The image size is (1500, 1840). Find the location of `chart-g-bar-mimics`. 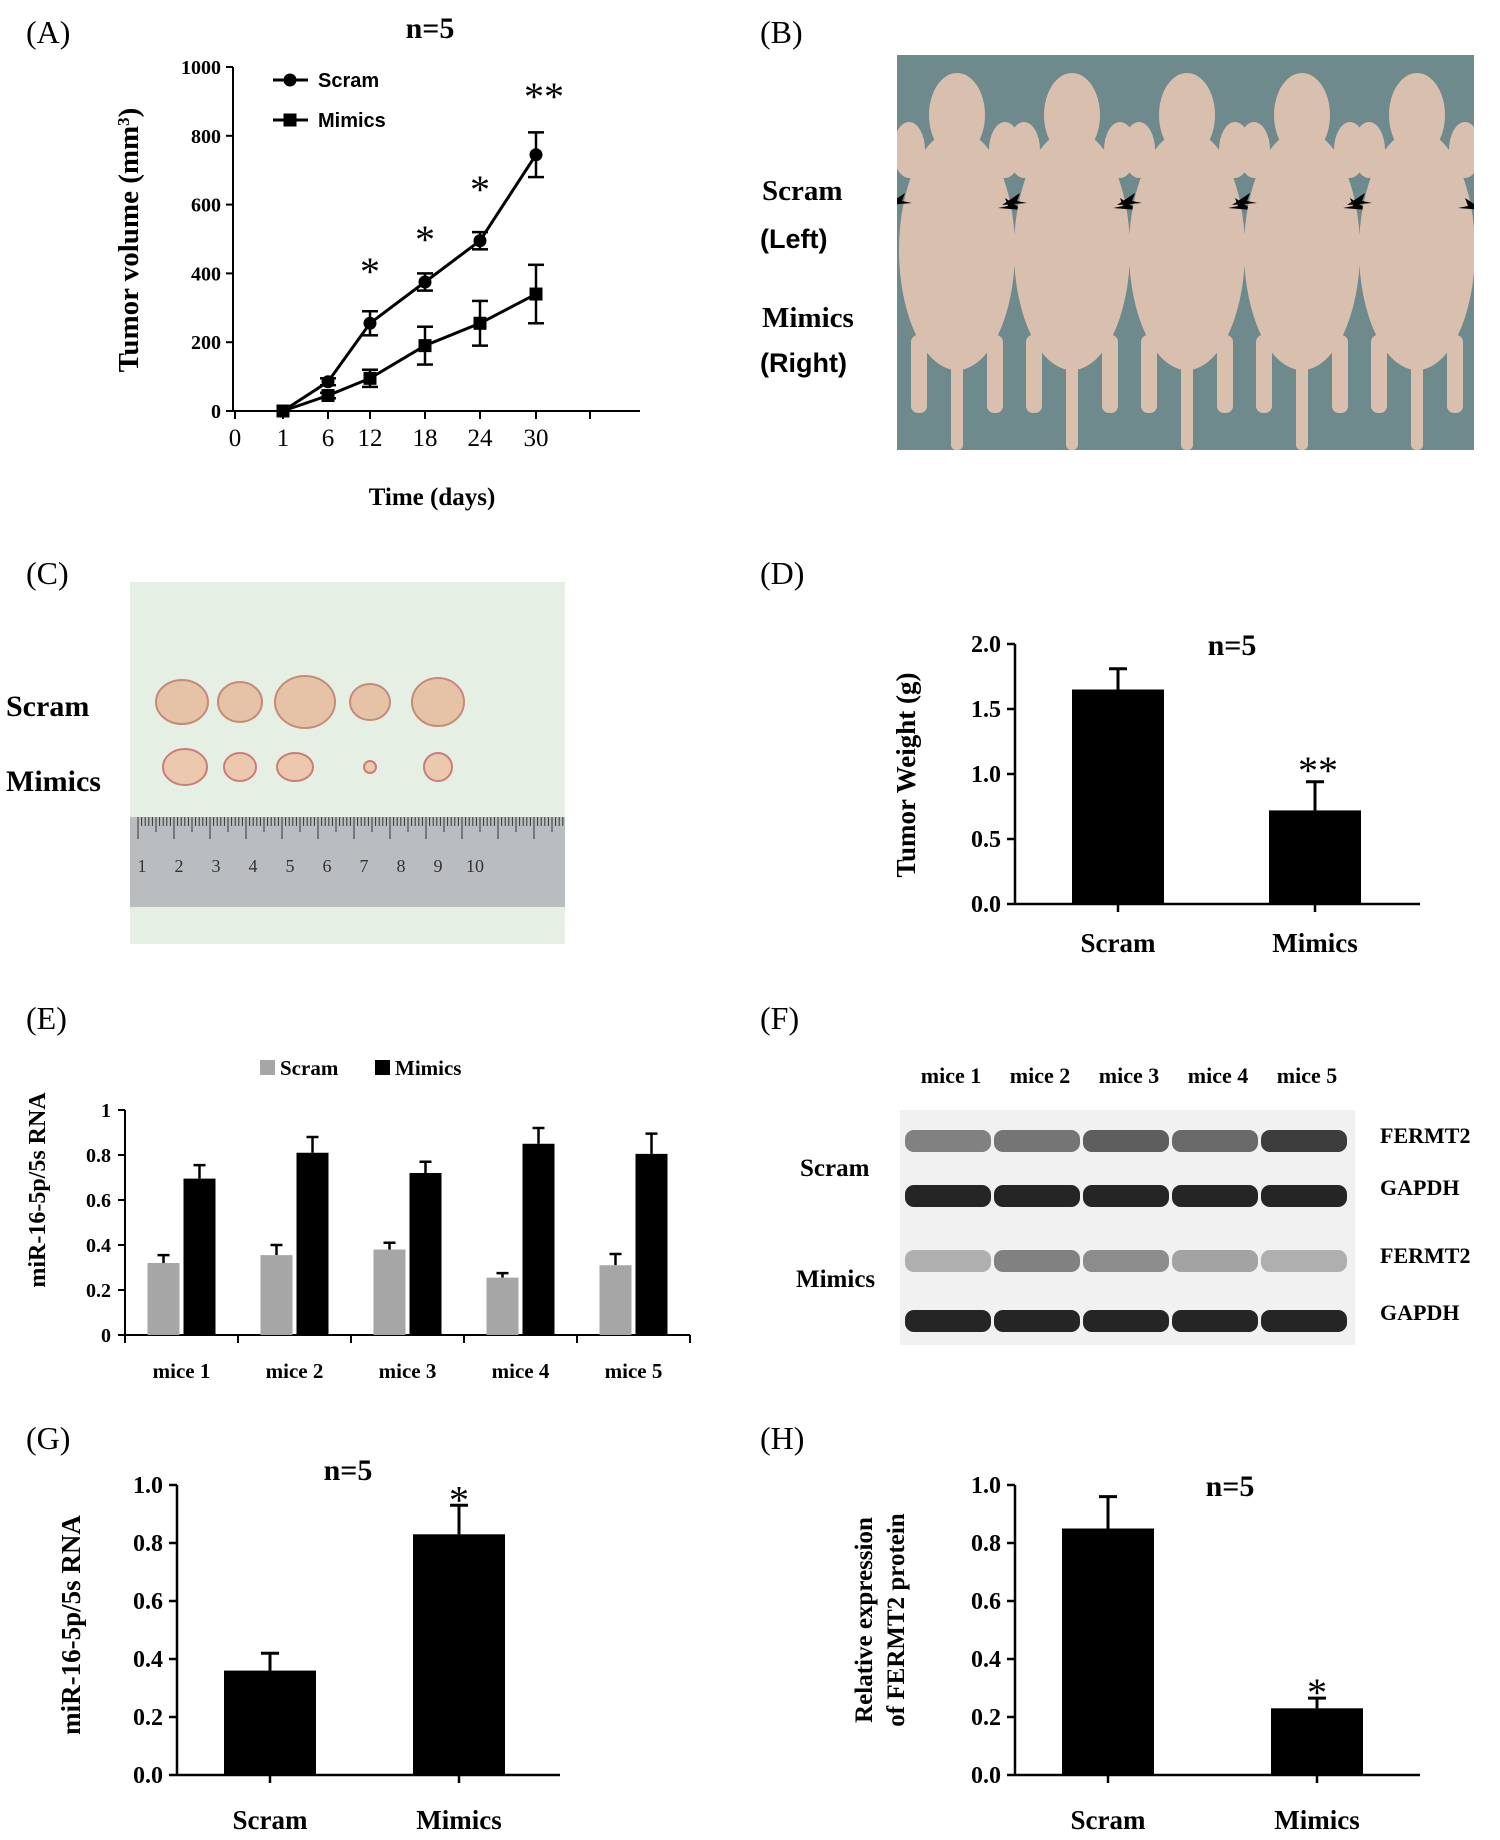

chart-g-bar-mimics is located at coordinates (459, 1654).